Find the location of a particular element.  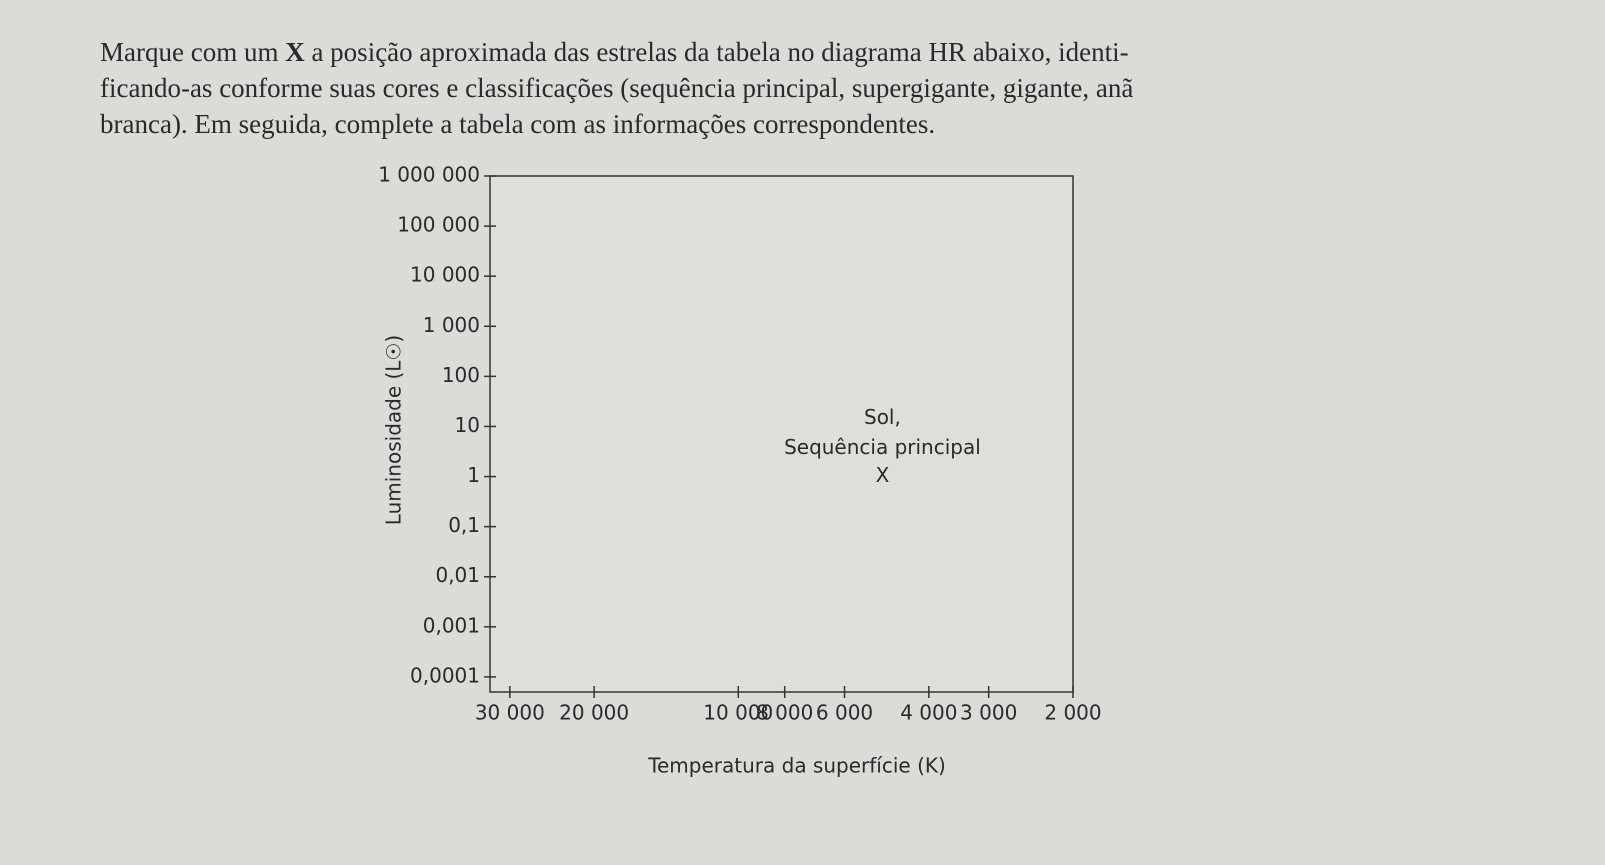

y-tick-label: 1 000 is located at coordinates (451, 325).